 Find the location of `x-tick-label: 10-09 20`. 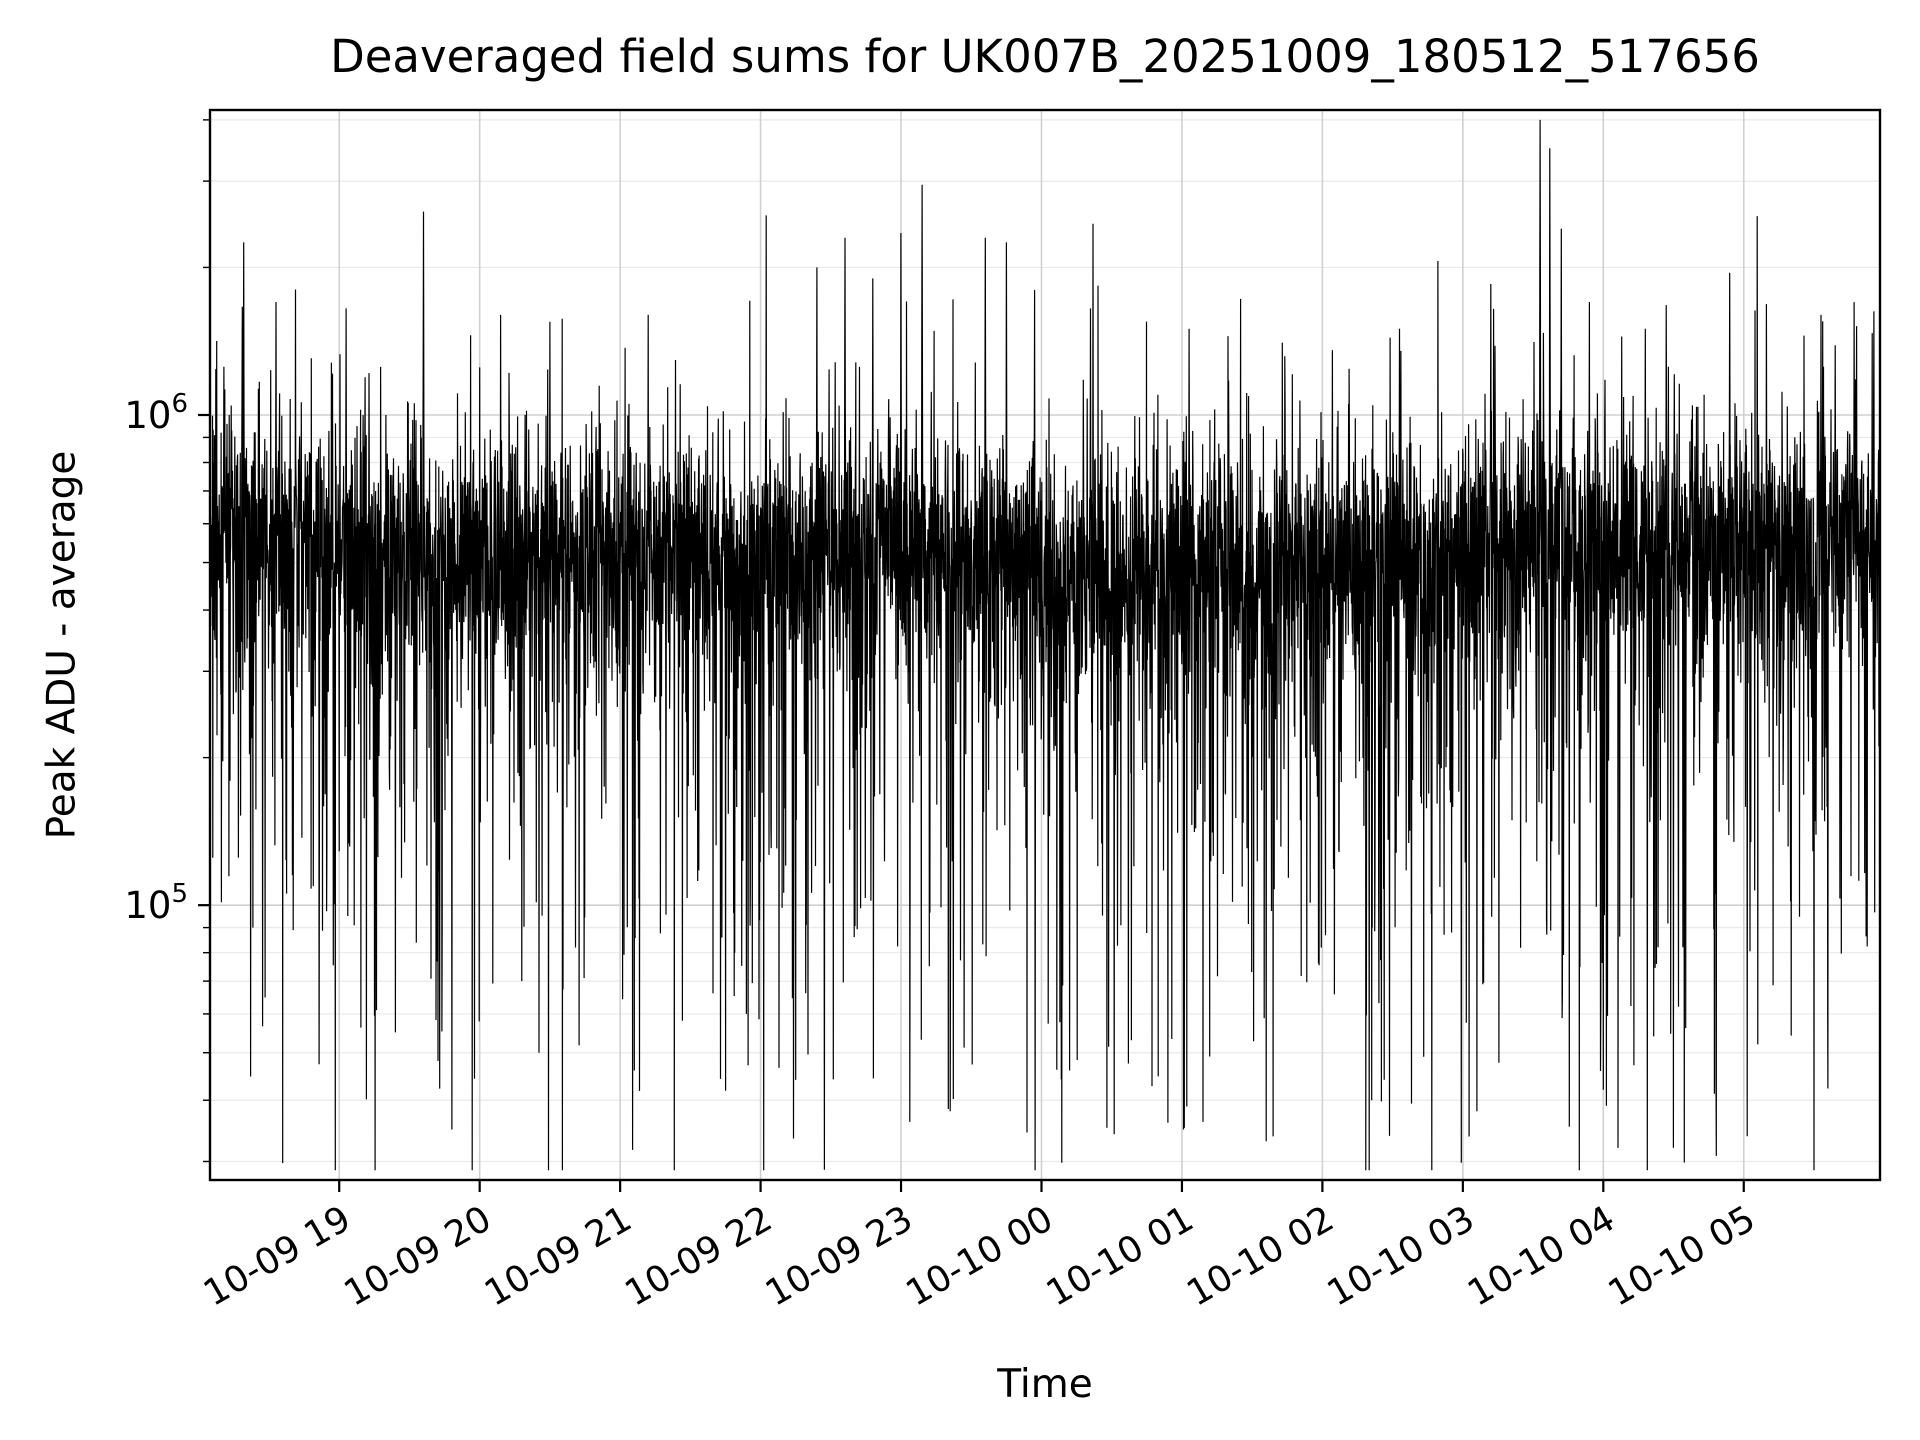

x-tick-label: 10-09 20 is located at coordinates (417, 1256).